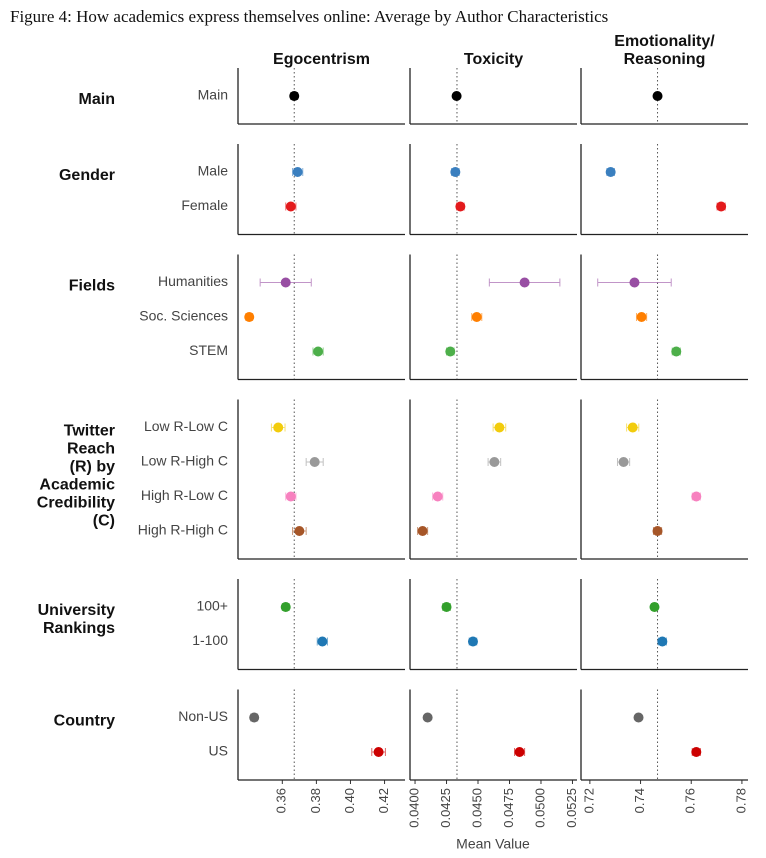 This screenshot has height=858, width=766. What do you see at coordinates (87, 175) in the screenshot?
I see `group-label: Gender` at bounding box center [87, 175].